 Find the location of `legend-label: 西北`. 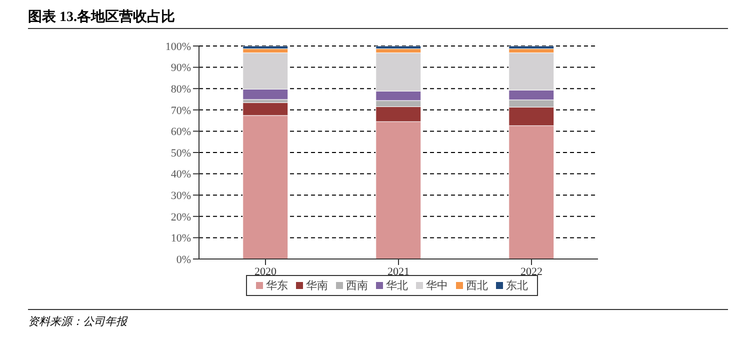

legend-label: 西北 is located at coordinates (476, 285).